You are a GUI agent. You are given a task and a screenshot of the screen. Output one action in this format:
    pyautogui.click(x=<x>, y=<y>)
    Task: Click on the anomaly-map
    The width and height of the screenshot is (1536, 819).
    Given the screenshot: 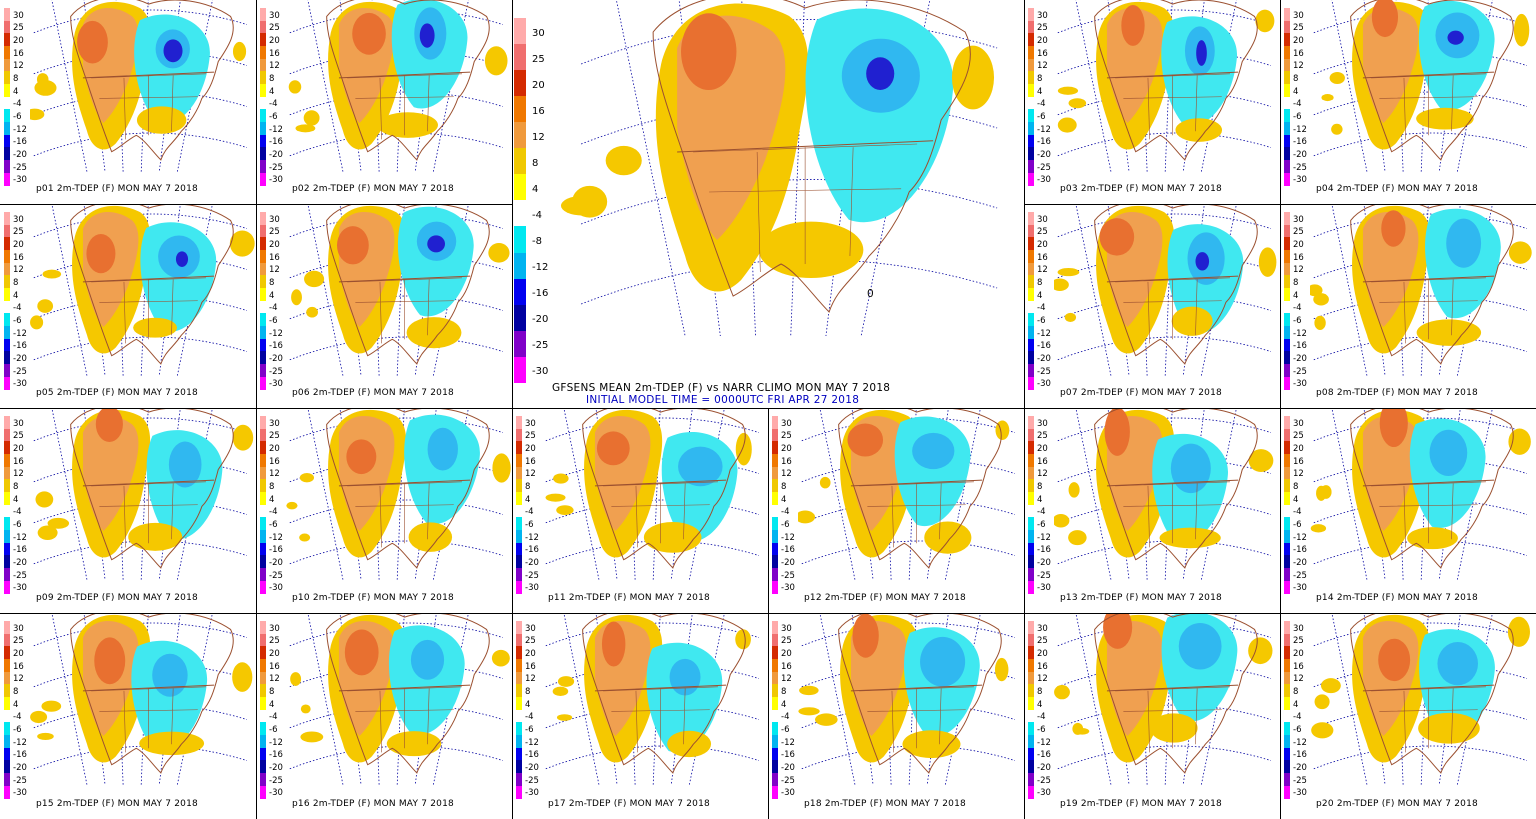 What is the action you would take?
    pyautogui.click(x=1163, y=699)
    